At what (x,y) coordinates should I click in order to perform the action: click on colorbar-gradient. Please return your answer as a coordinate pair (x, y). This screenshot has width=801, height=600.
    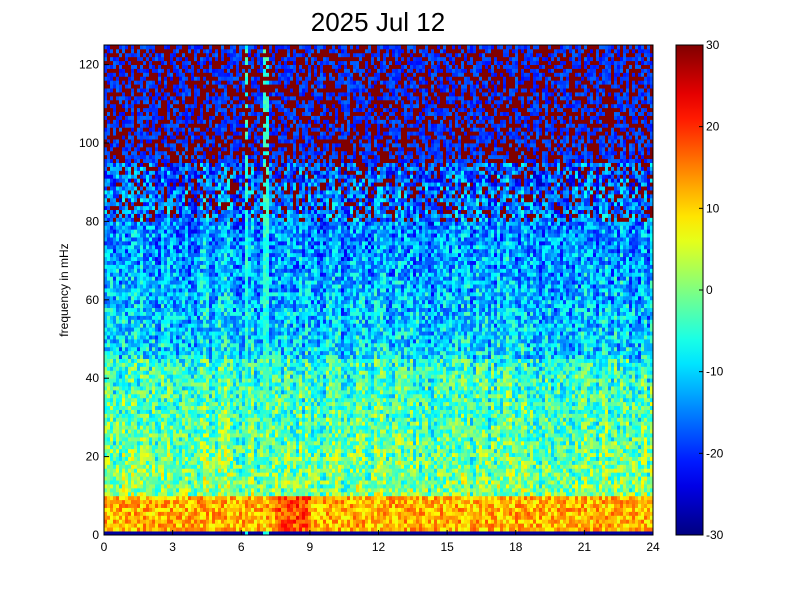
    Looking at the image, I should click on (689, 290).